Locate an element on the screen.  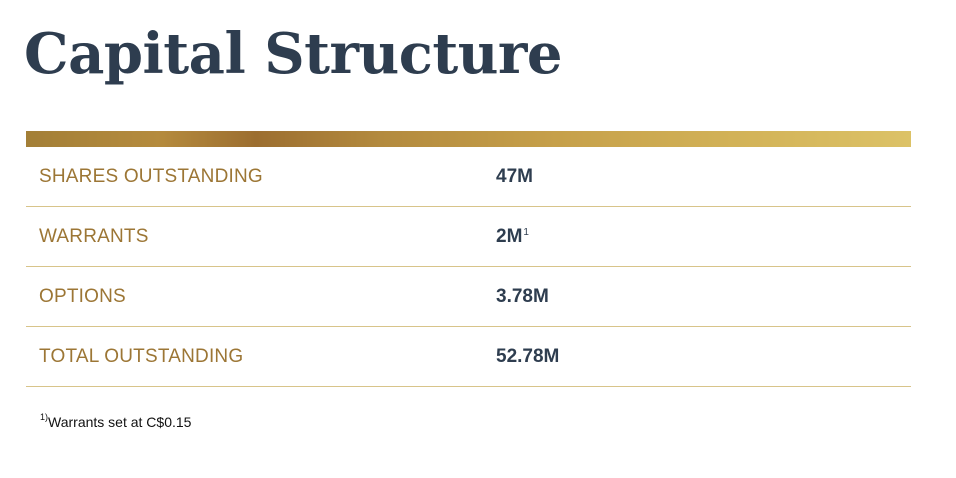
row-value: 2M1 is located at coordinates (512, 237).